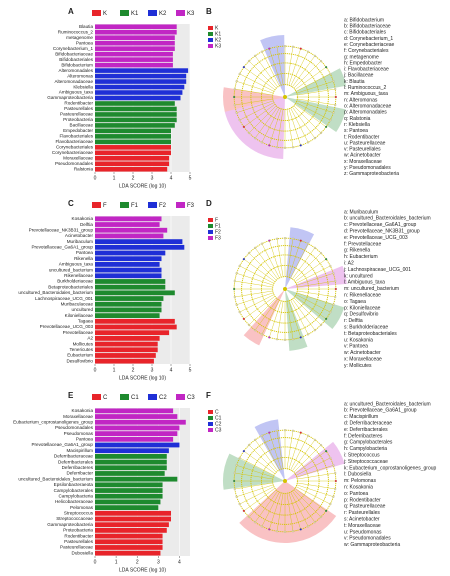  Describe the element at coordinates (133, 370) in the screenshot. I see `x-tick-label: 2` at that location.